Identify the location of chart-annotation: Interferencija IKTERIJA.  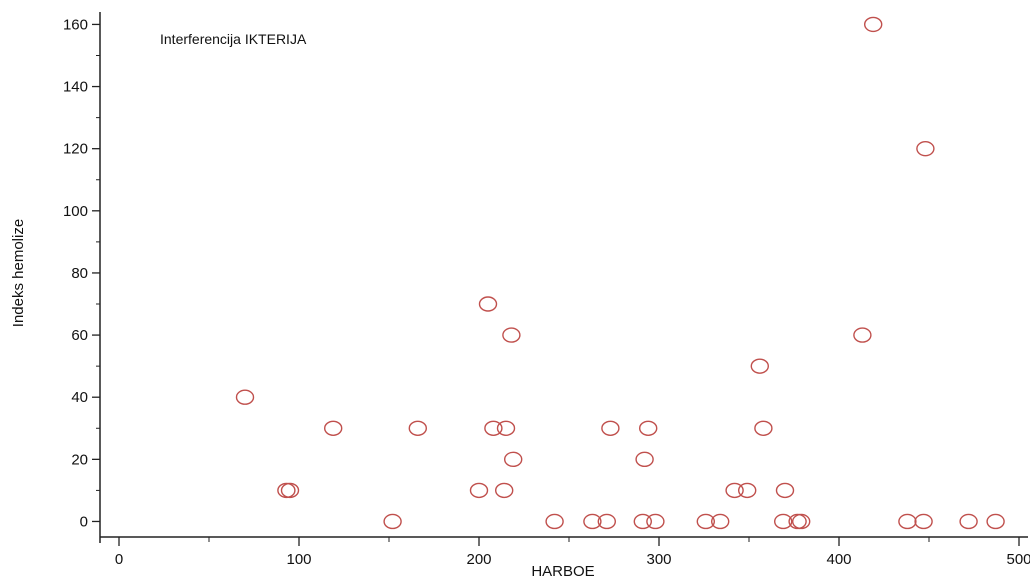
(233, 39).